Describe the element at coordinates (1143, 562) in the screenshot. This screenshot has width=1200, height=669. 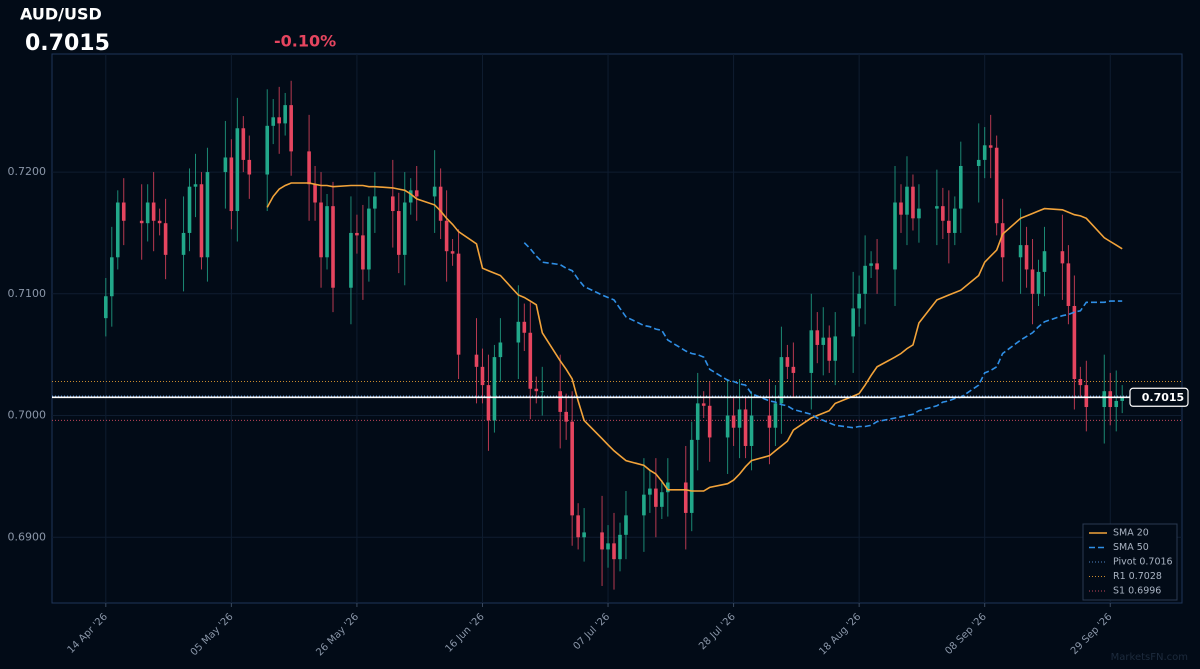
I see `legend-label: Pivot 0.7016` at that location.